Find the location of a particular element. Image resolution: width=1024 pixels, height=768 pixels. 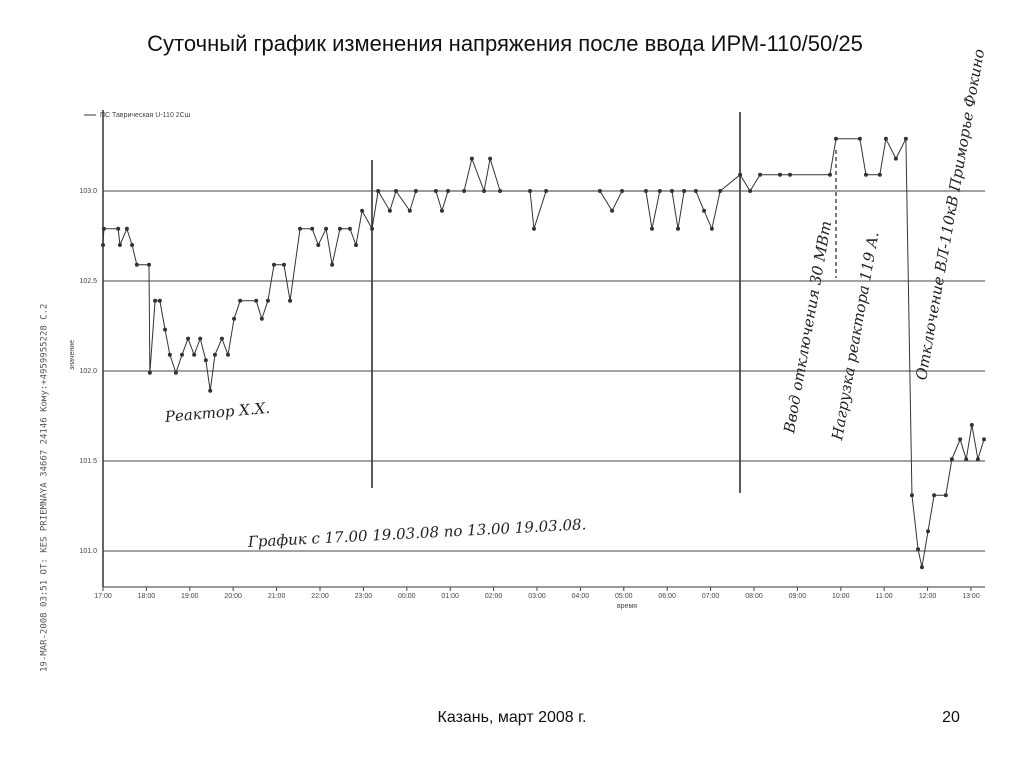

x-tick-label: 06:00 is located at coordinates (667, 596).